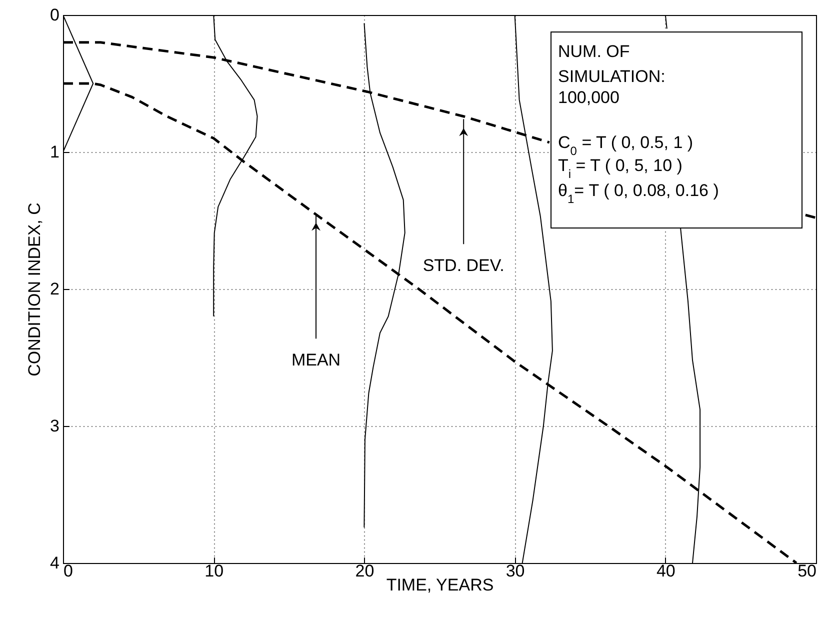 This screenshot has height=621, width=833. I want to click on x-tick-label: 10, so click(214, 571).